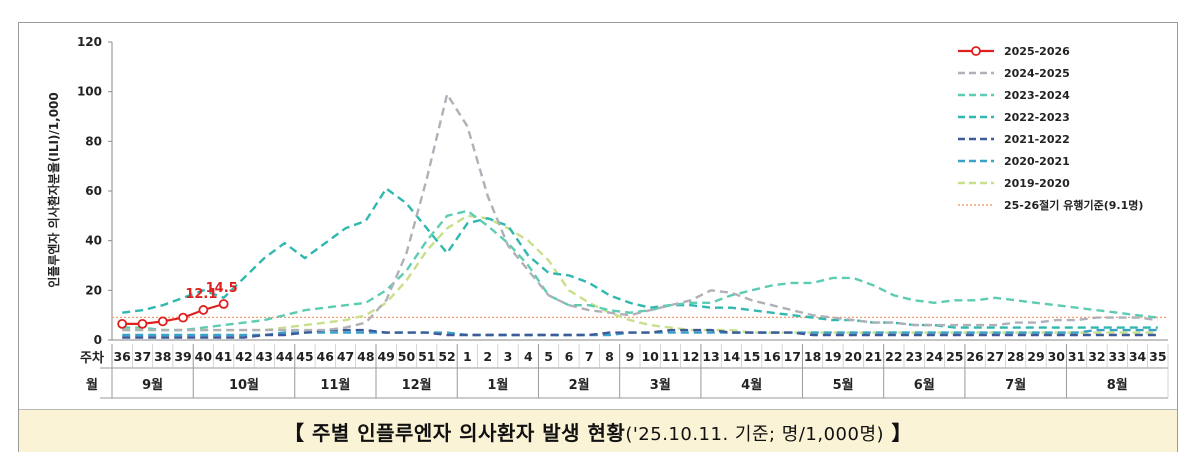  Describe the element at coordinates (304, 356) in the screenshot. I see `week-label: 45` at that location.